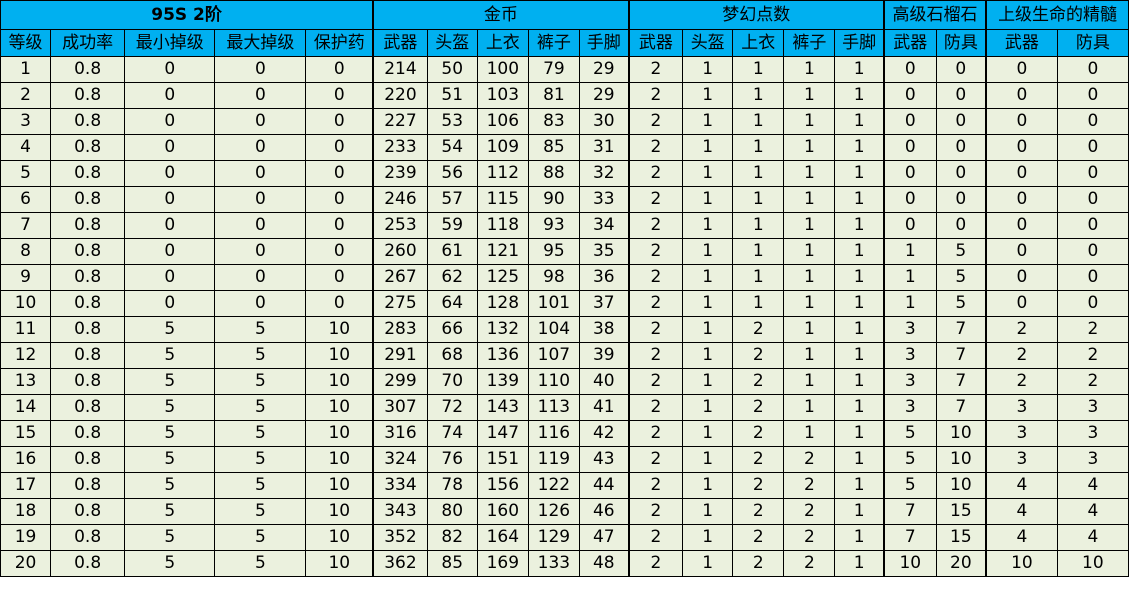  What do you see at coordinates (452, 199) in the screenshot?
I see `table-cell: 57` at bounding box center [452, 199].